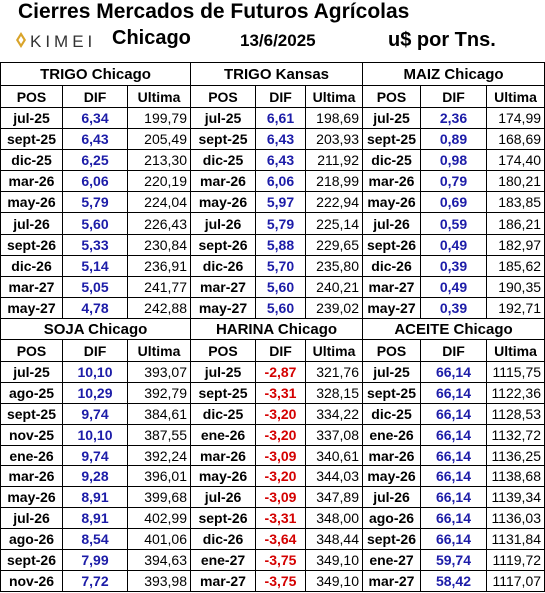 The height and width of the screenshot is (593, 545). I want to click on dif: 10,29, so click(95, 392).